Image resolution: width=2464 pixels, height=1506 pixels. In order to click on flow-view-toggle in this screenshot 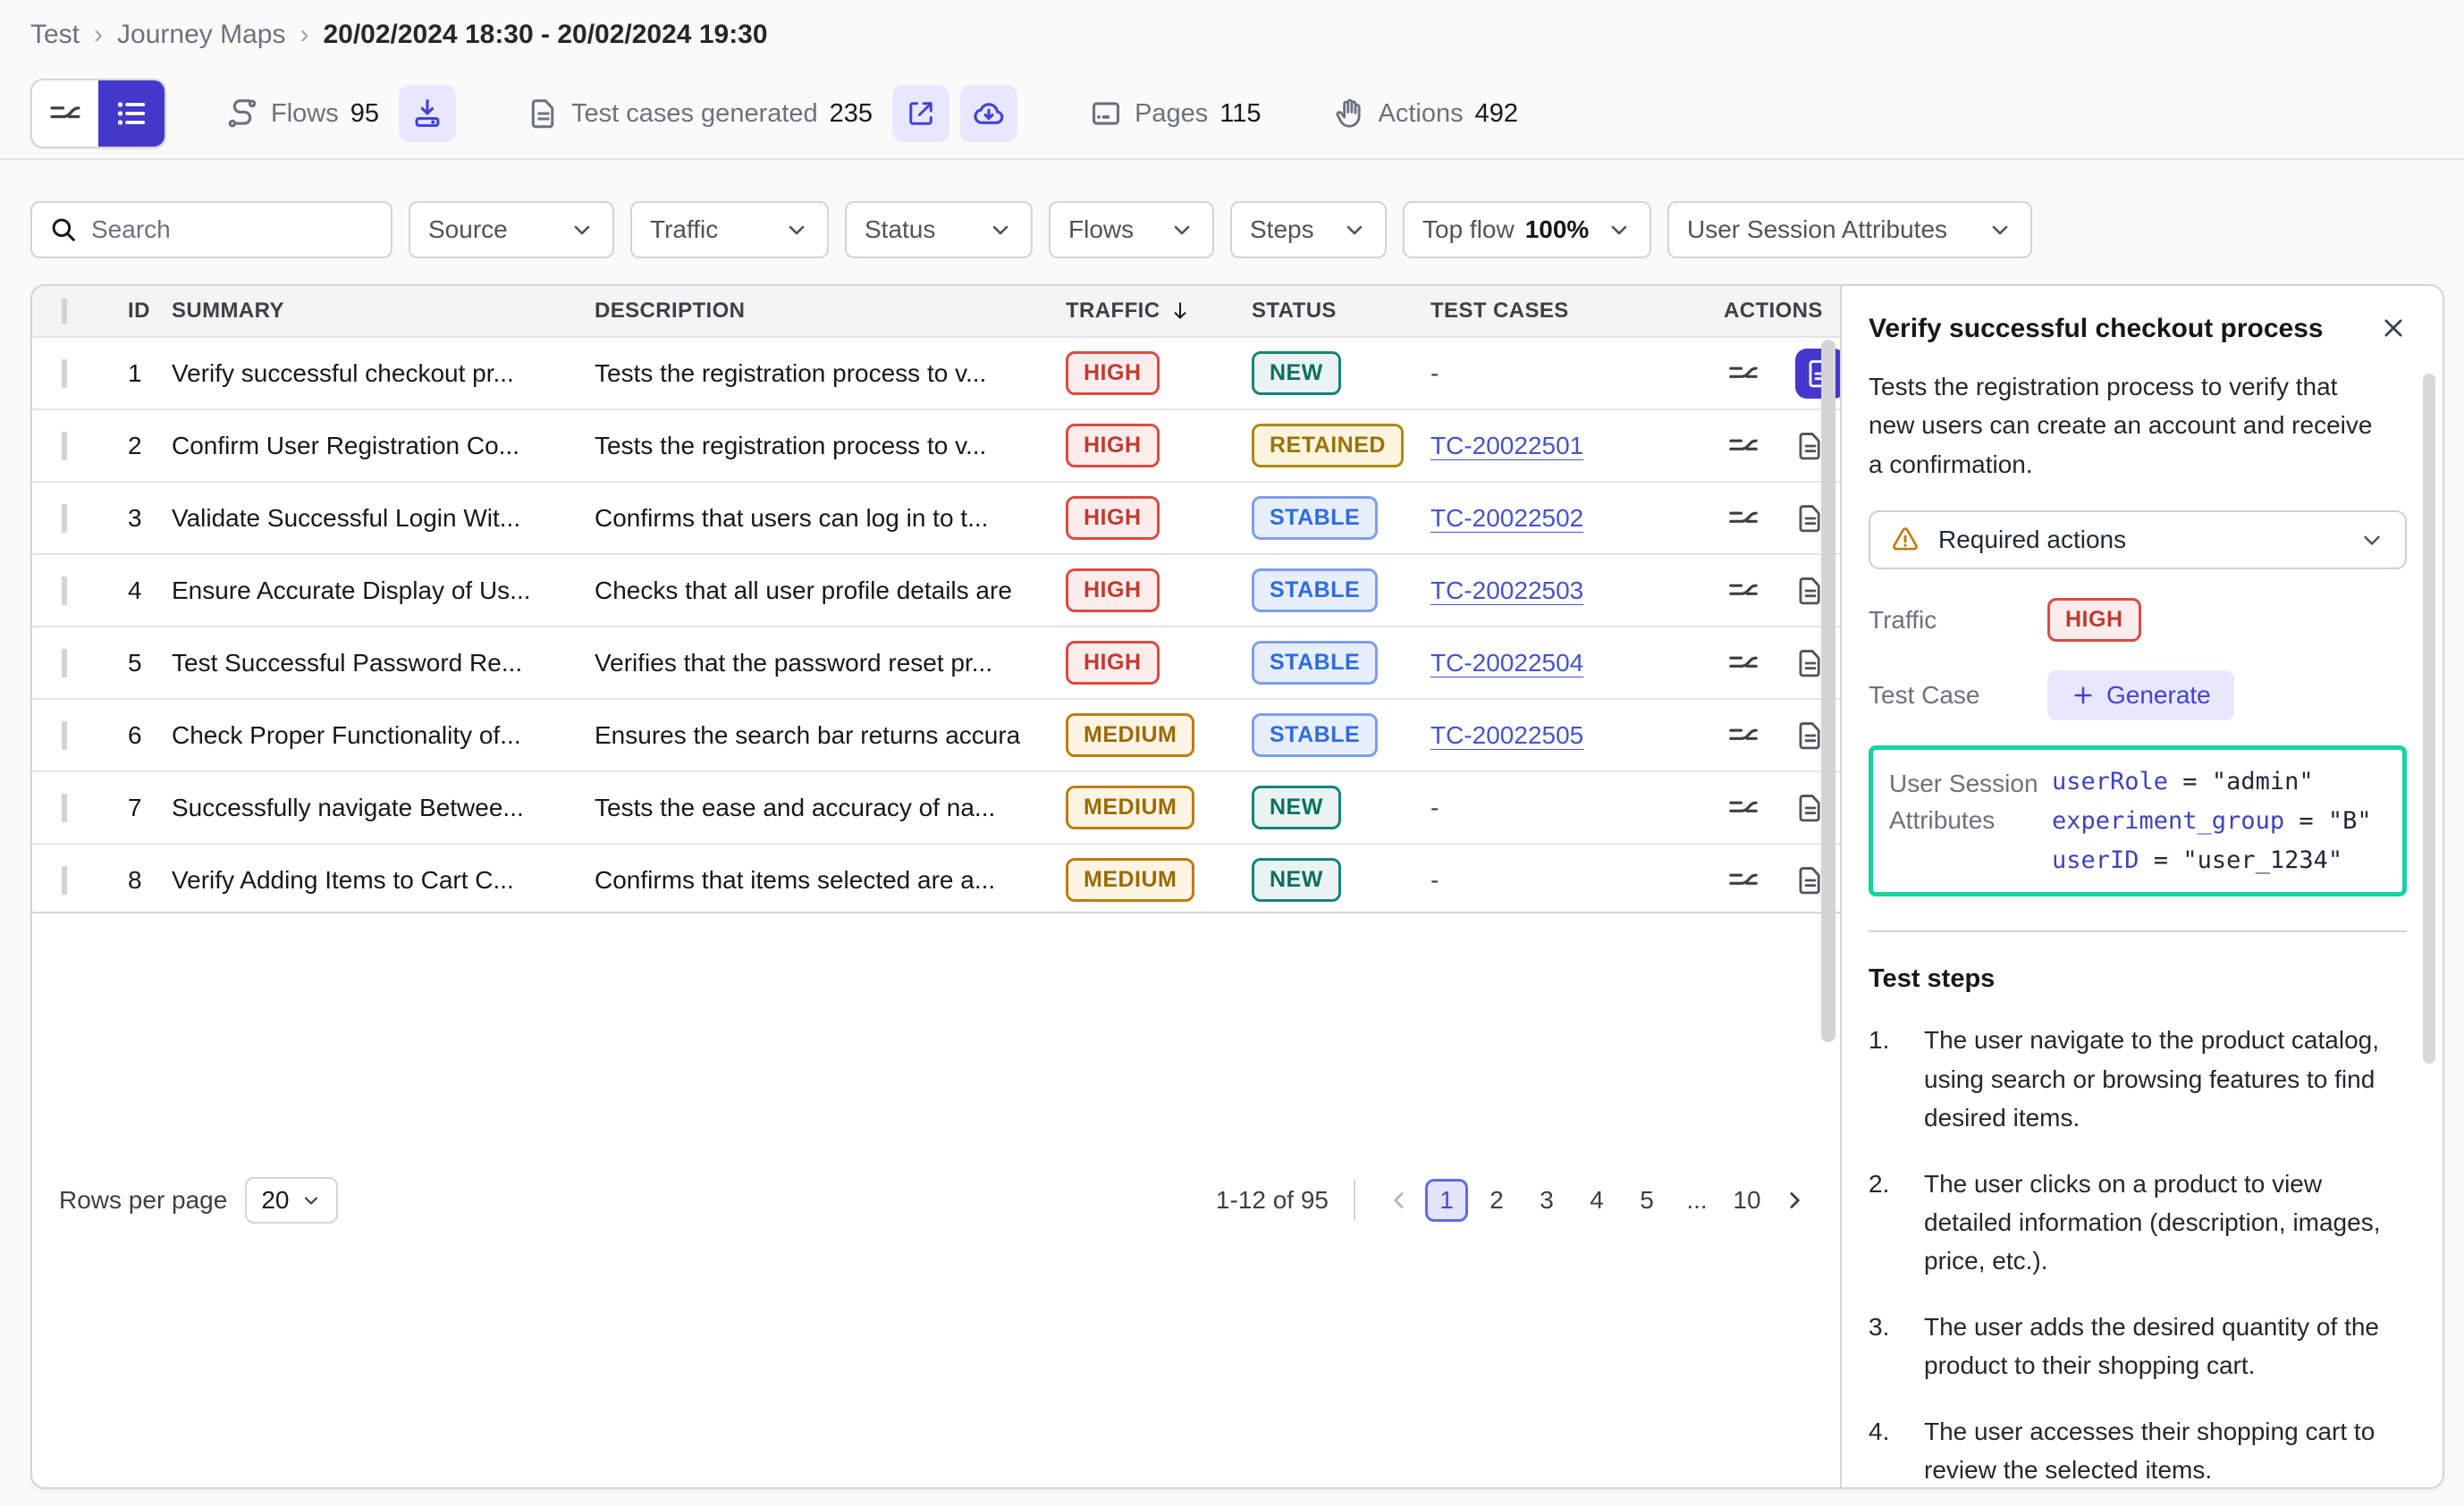, I will do `click(65, 113)`.